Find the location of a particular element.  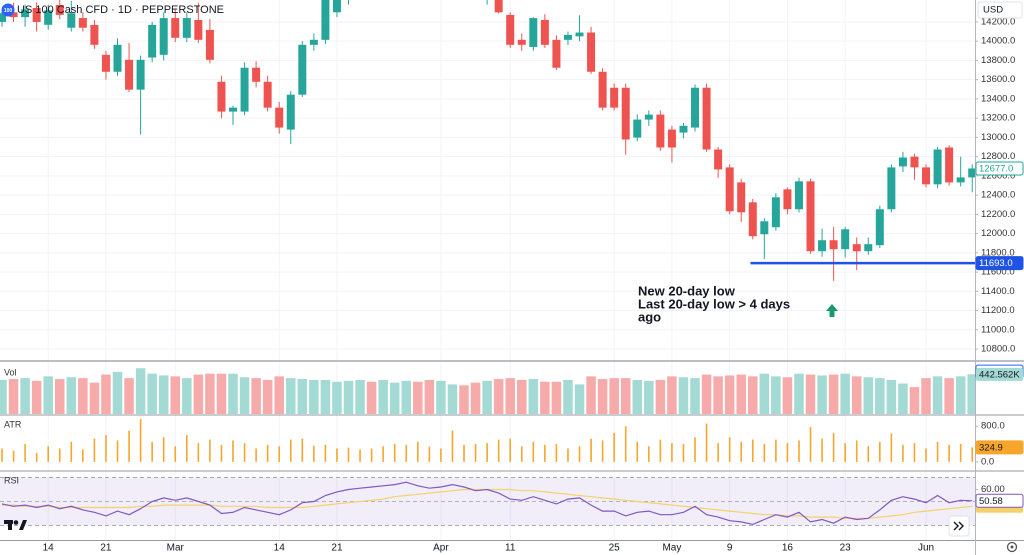

x-tick-label: 21 is located at coordinates (337, 548).